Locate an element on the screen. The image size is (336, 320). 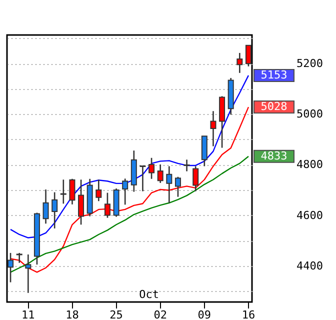
x-tick-label: 11 is located at coordinates (28, 314).